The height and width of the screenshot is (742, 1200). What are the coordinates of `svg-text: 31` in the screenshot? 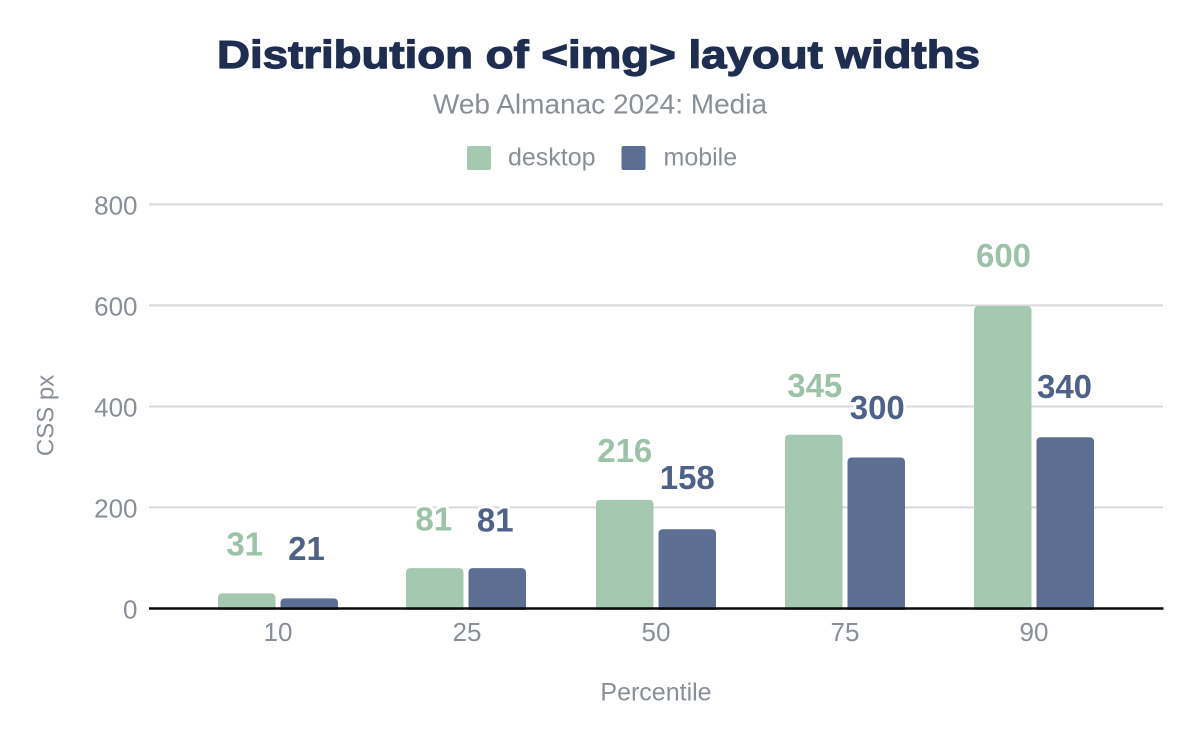 It's located at (244, 543).